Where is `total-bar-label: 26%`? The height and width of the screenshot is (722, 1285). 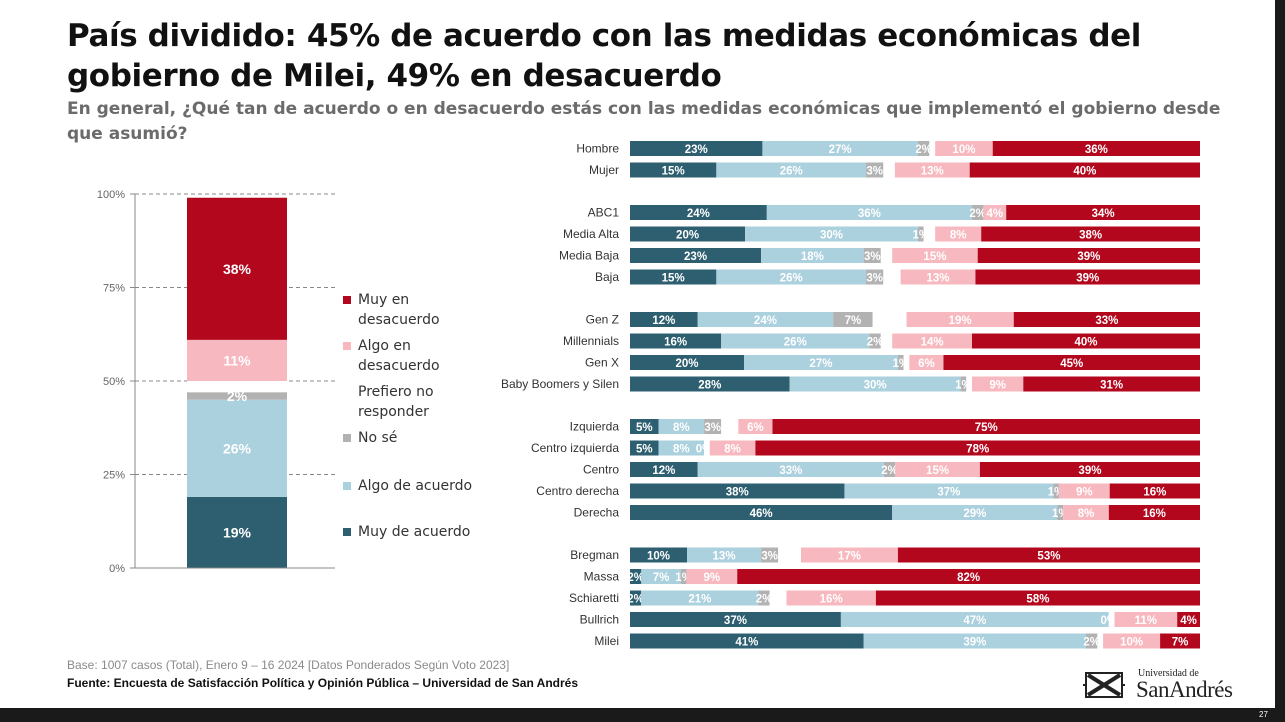
total-bar-label: 26% is located at coordinates (237, 448).